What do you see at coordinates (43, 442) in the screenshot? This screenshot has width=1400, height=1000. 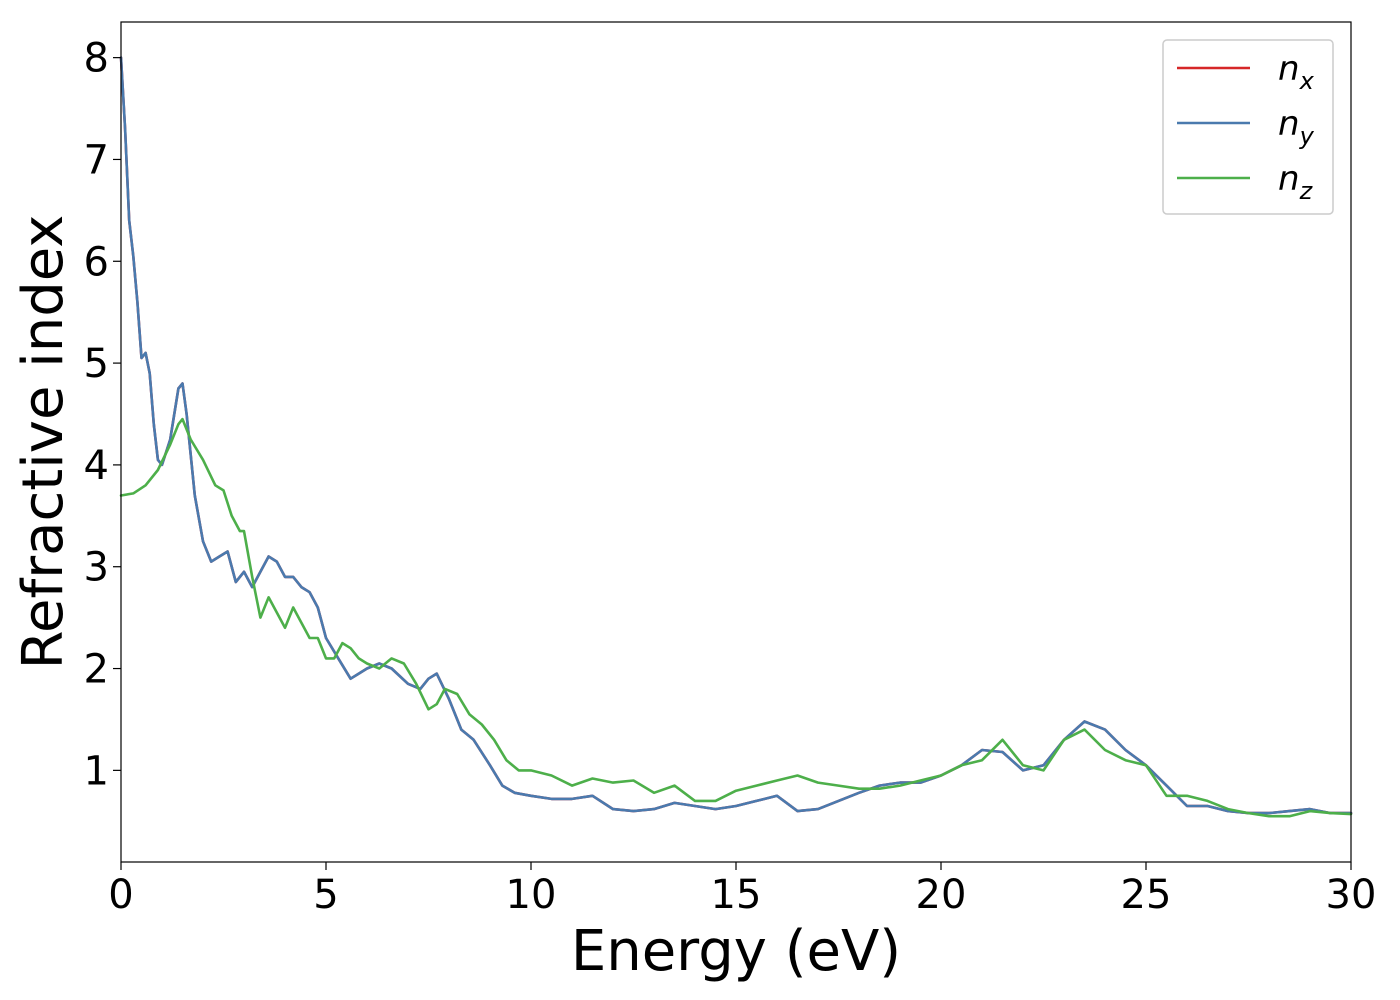 I see `y-axis-title: Refractive index` at bounding box center [43, 442].